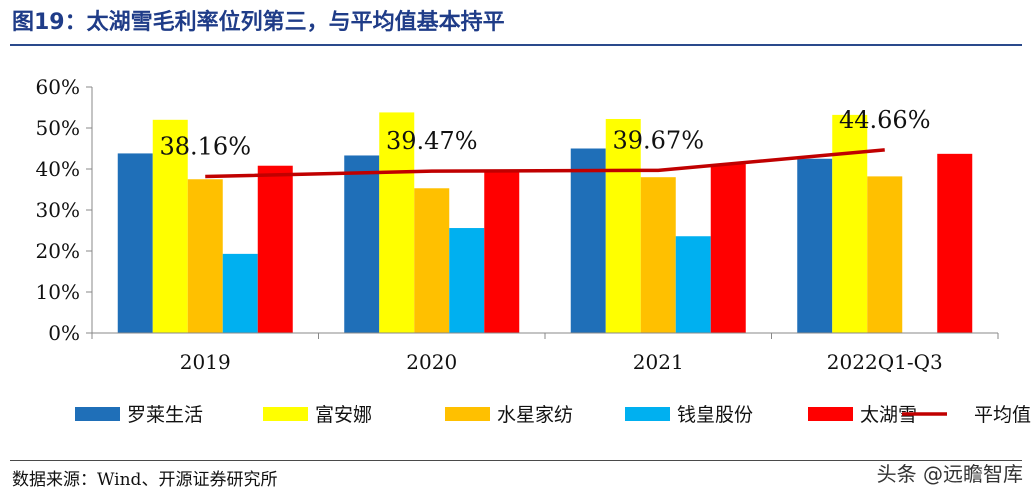  I want to click on x-axis: 2019 2020 2021 2022Q1-Q3, so click(545, 353).